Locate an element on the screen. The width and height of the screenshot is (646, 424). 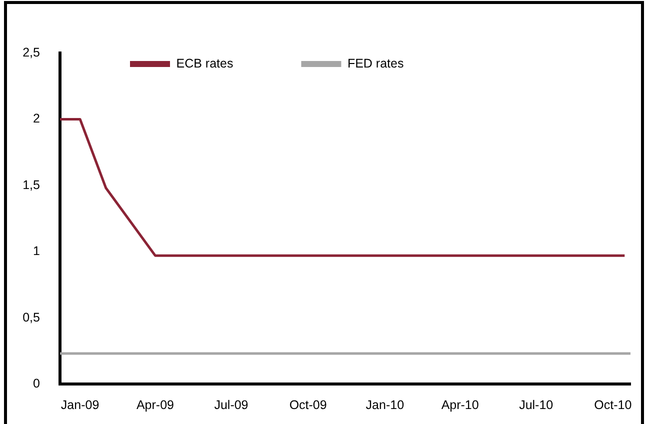
y-tick-label: 1 is located at coordinates (36, 251).